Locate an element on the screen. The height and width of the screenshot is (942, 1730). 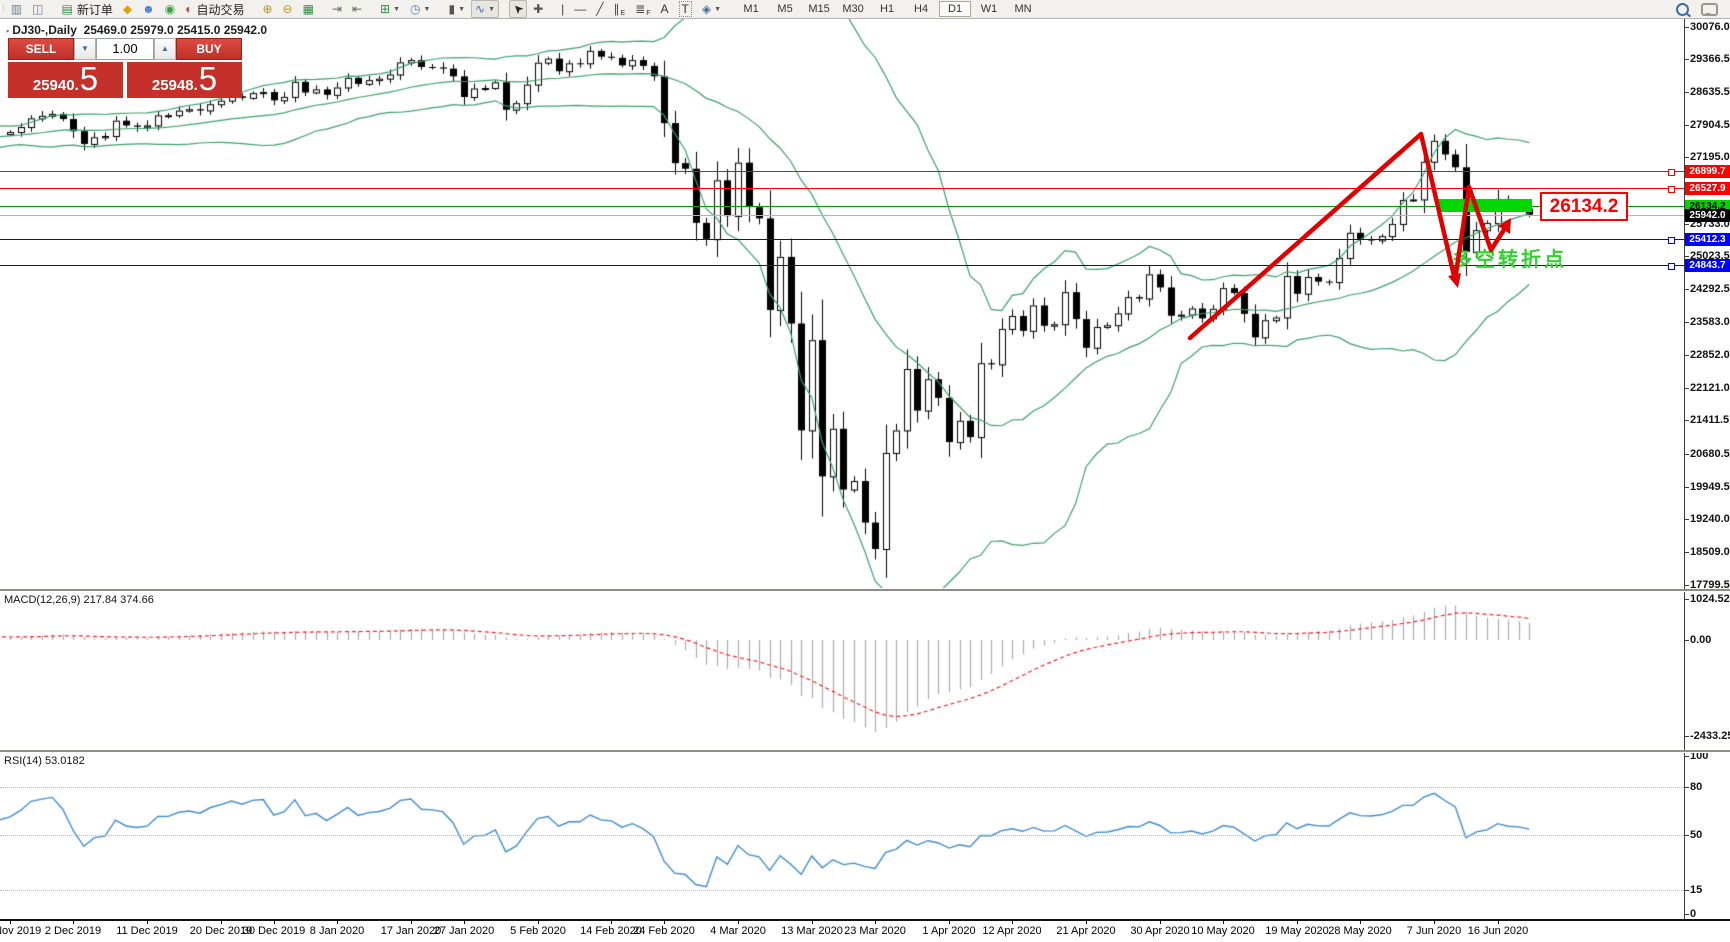
data-window-button: ◫ is located at coordinates (37, 9).